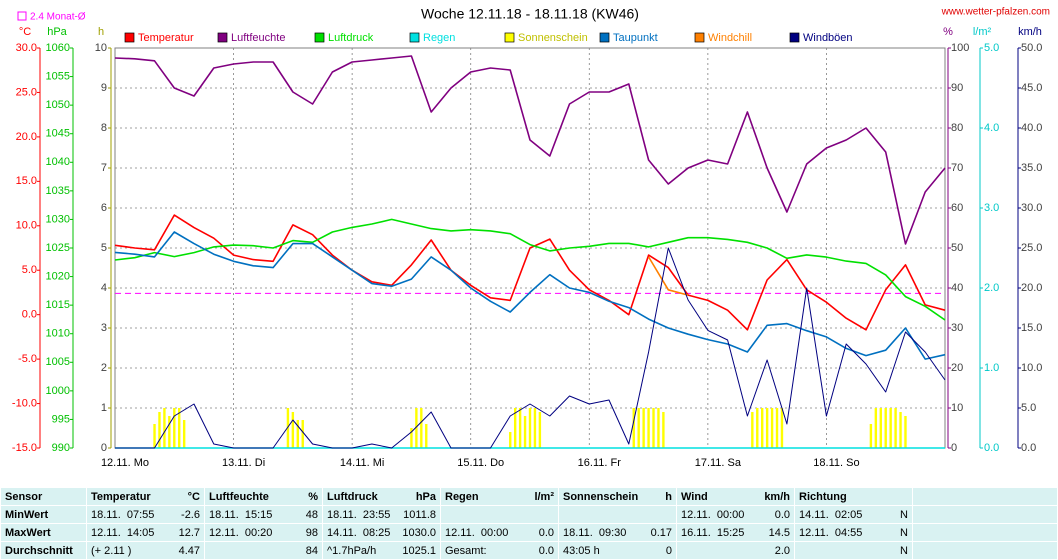 This screenshot has height=560, width=1058. Describe the element at coordinates (617, 551) in the screenshot. I see `cell-content: 43:05 h 0` at that location.